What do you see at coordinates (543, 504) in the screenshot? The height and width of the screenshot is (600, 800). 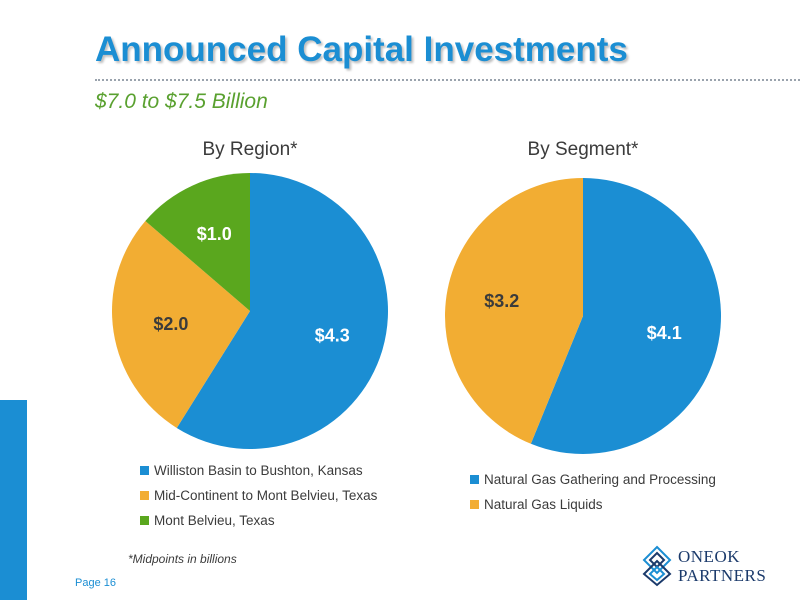 I see `legend-label: Natural Gas Liquids` at bounding box center [543, 504].